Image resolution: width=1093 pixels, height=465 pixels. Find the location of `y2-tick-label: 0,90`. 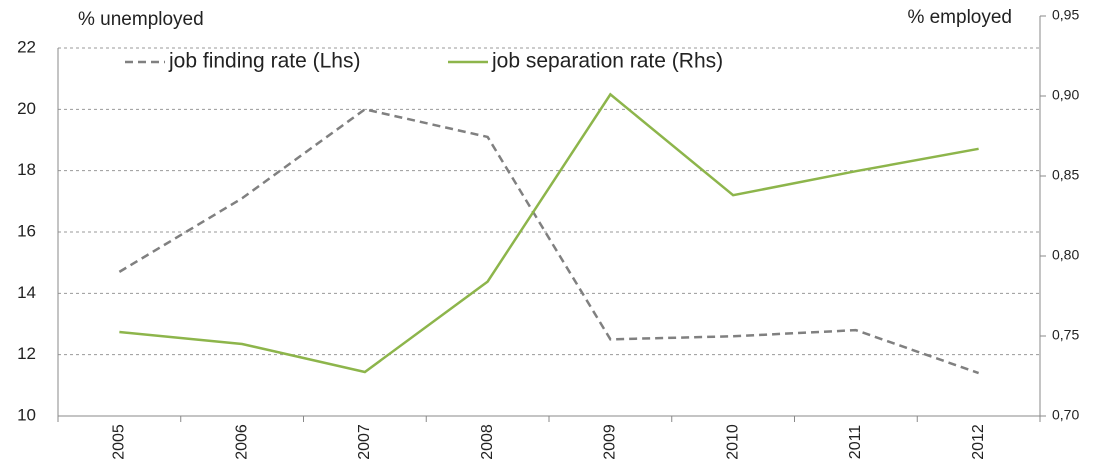

y2-tick-label: 0,90 is located at coordinates (1065, 95).